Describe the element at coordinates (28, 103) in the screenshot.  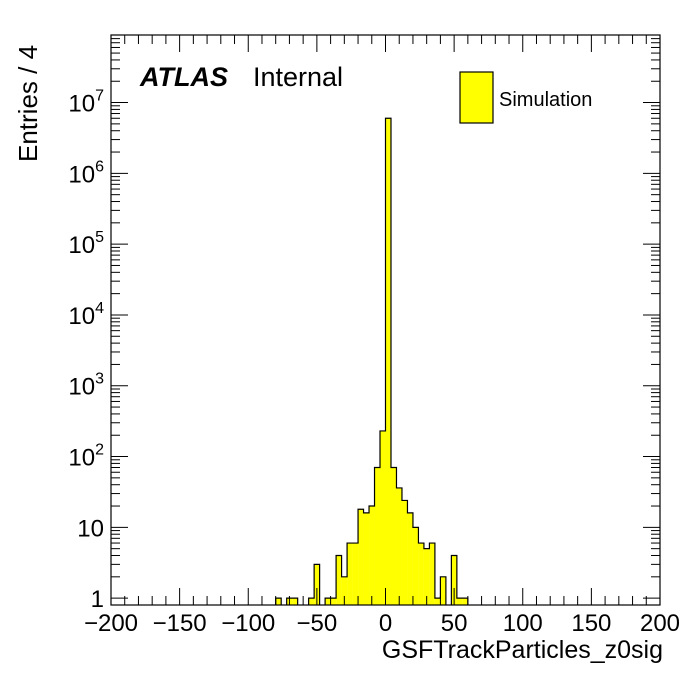
I see `y-axis-label: Entries / 4` at that location.